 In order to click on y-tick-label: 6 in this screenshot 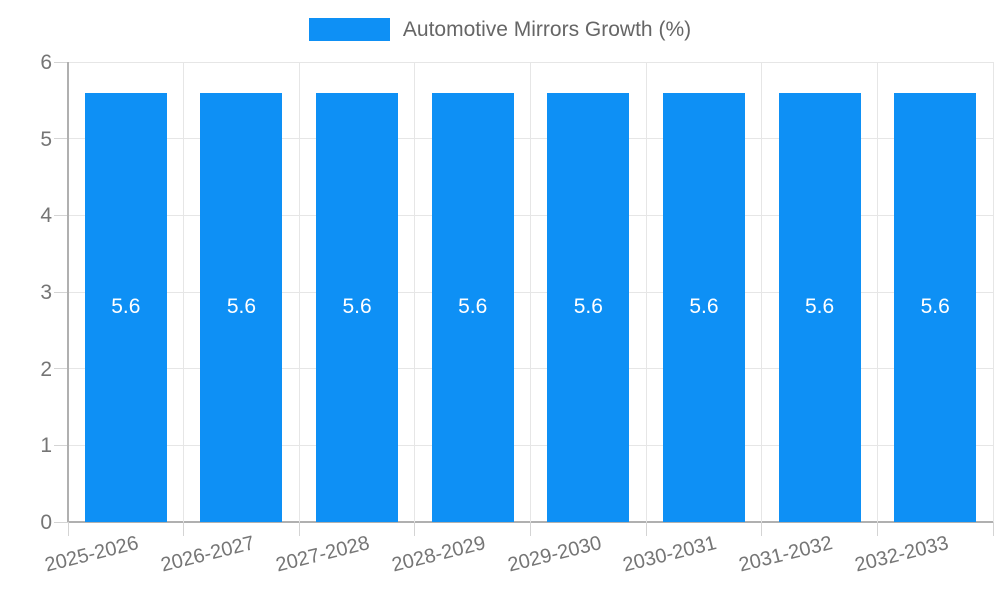, I will do `click(46, 62)`.